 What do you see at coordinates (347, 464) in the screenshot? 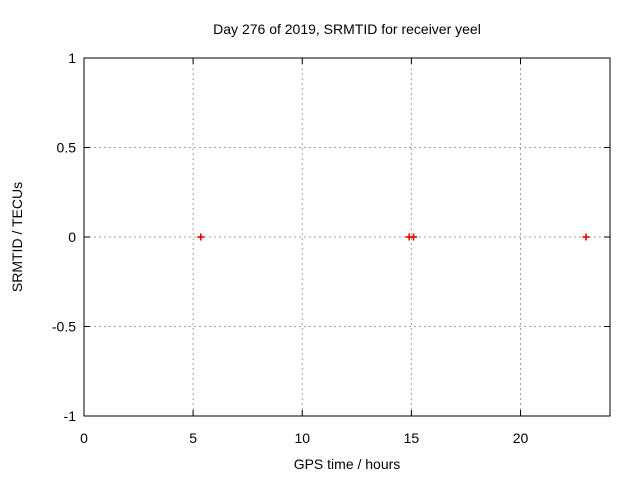
I see `x-axis-label: GPS time / hours` at bounding box center [347, 464].